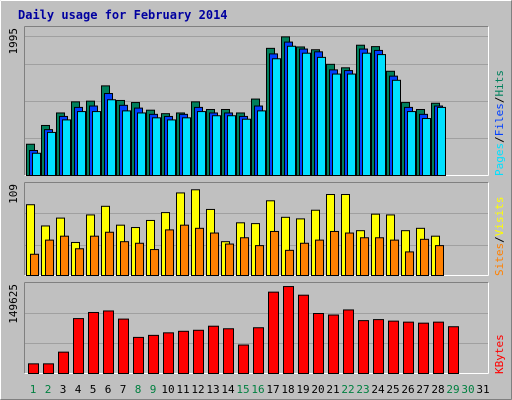 Image resolution: width=512 pixels, height=400 pixels. What do you see at coordinates (228, 389) in the screenshot?
I see `x-tick-label-day-14: 14` at bounding box center [228, 389].